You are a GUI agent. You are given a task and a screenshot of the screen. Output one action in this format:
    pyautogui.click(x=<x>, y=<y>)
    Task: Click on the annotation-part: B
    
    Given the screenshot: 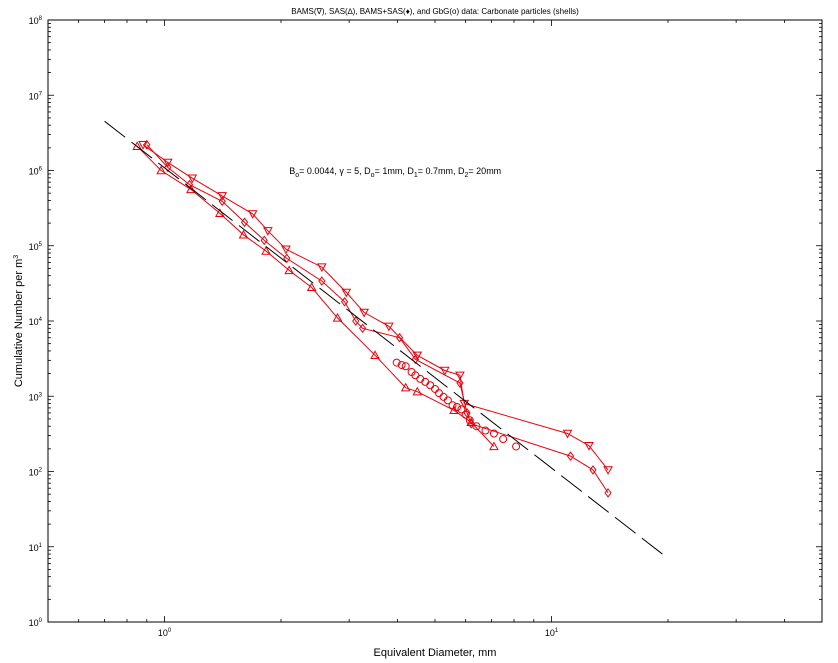 What is the action you would take?
    pyautogui.click(x=292, y=171)
    